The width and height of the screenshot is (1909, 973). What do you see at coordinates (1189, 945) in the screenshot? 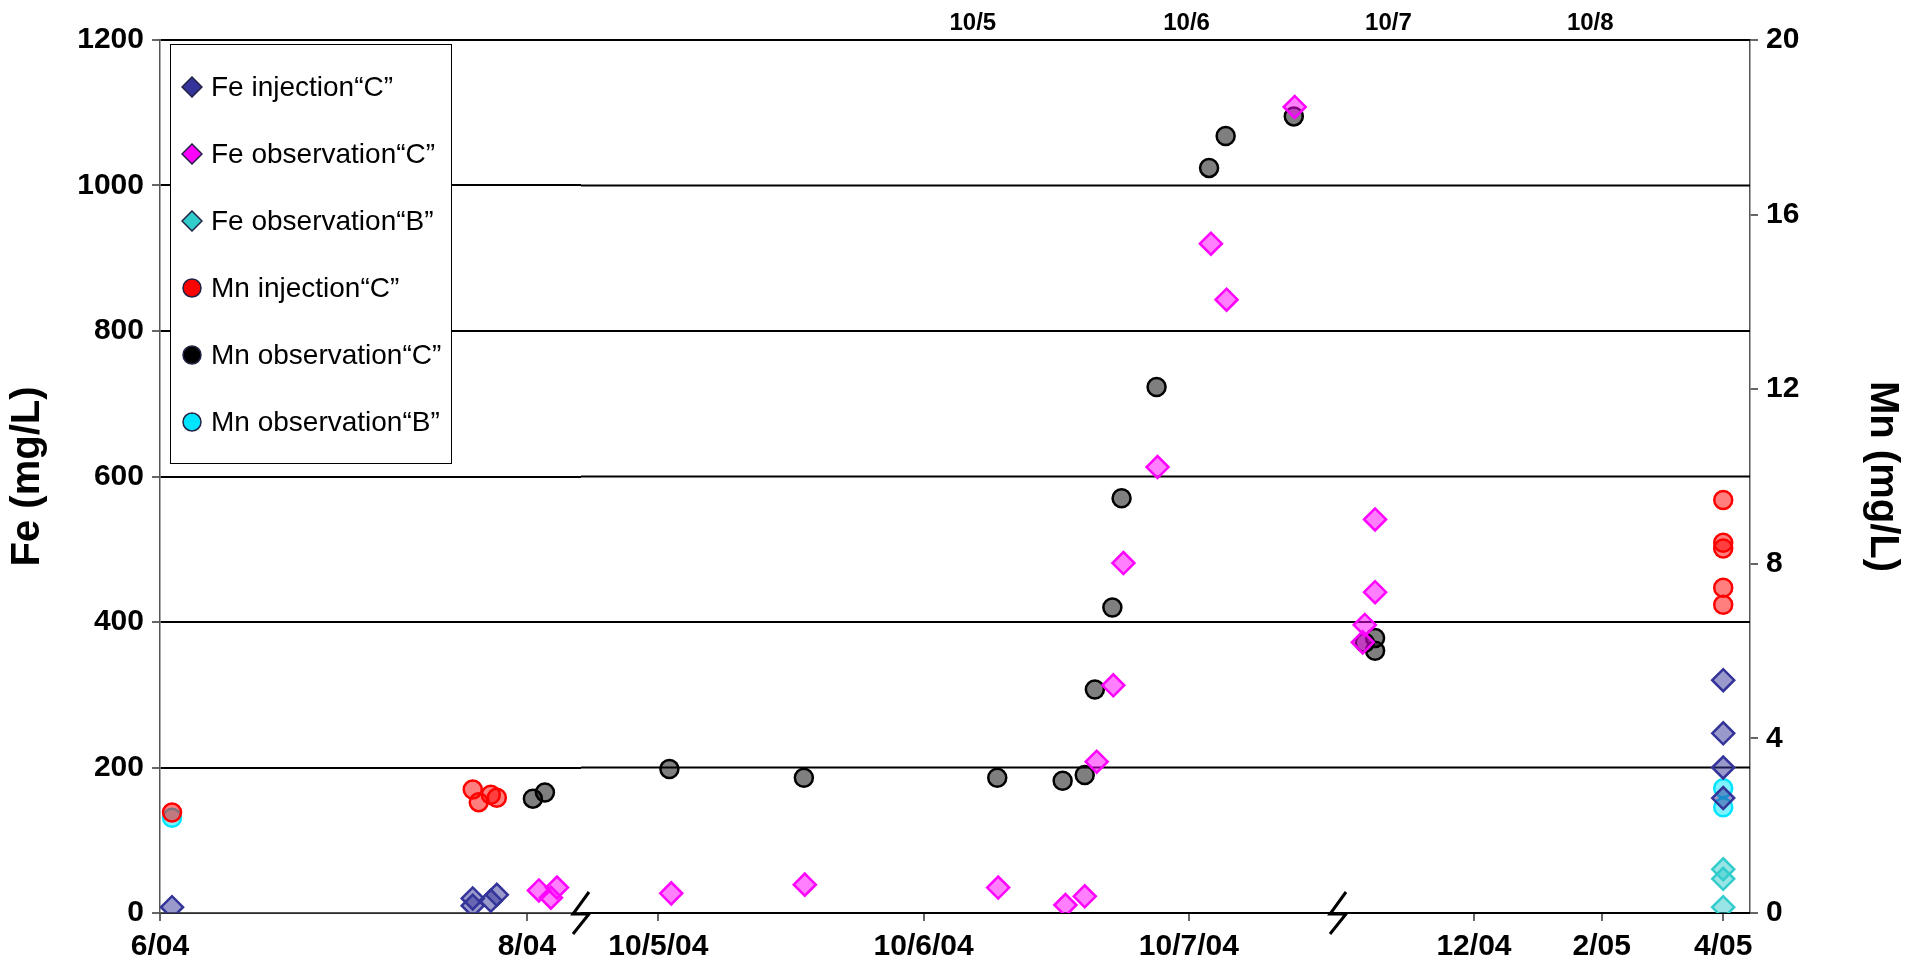
I see `x-tick-label: 10/7/04` at bounding box center [1189, 945].